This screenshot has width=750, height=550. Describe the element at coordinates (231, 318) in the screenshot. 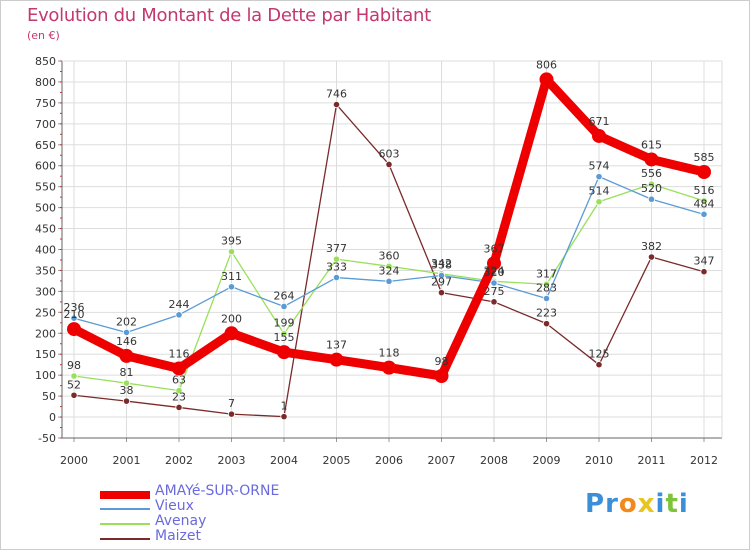

I see `data-label-0: 200` at that location.